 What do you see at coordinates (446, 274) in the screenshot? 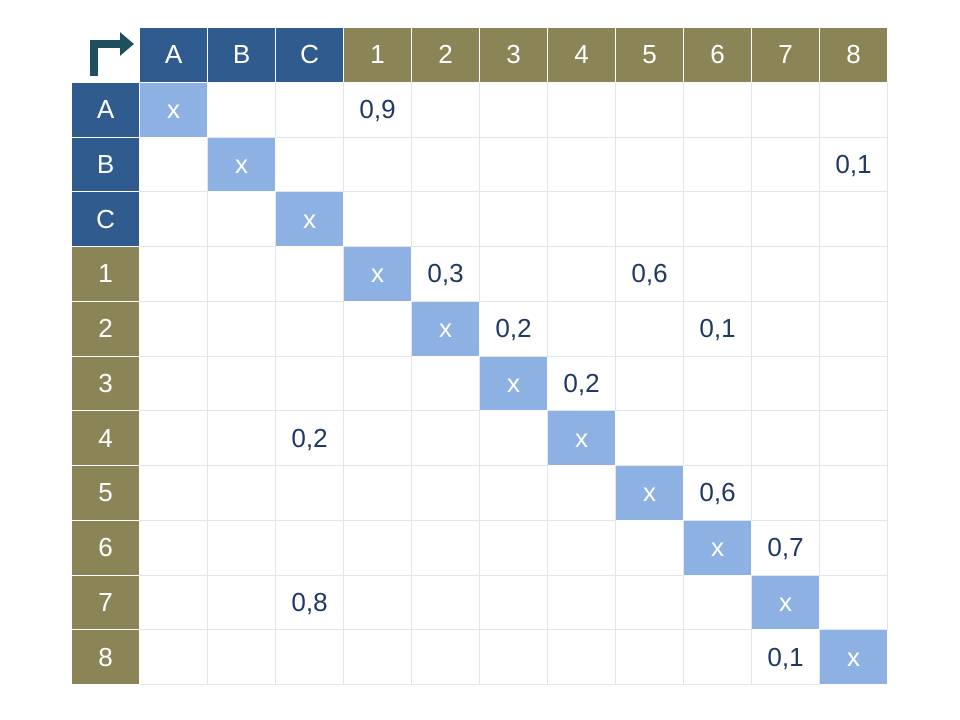
I see `matrix-cell: 0,3` at bounding box center [446, 274].